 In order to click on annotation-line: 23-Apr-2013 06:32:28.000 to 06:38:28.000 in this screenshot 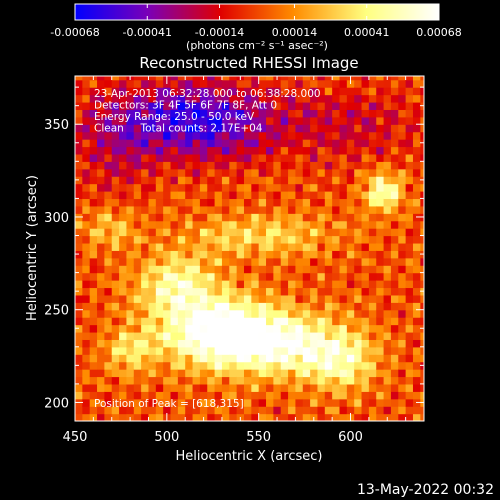, I will do `click(207, 94)`.